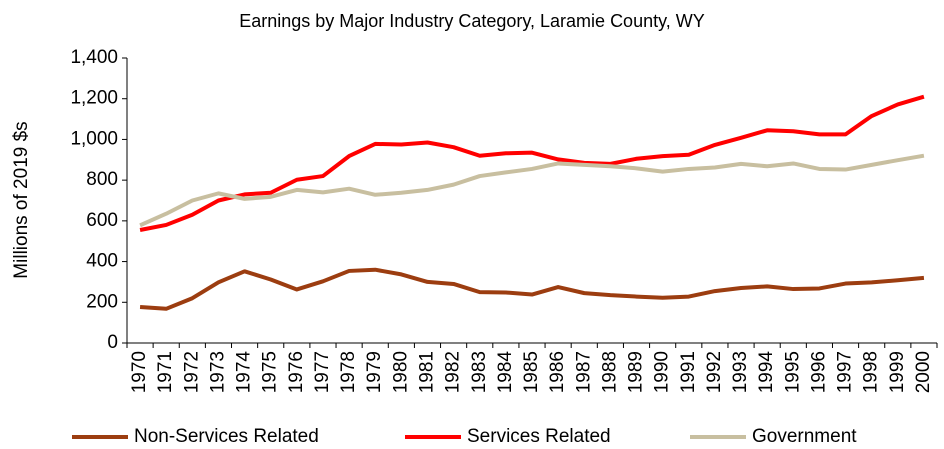 This screenshot has width=944, height=449. What do you see at coordinates (557, 372) in the screenshot?
I see `x-tick-label: 1986` at bounding box center [557, 372].